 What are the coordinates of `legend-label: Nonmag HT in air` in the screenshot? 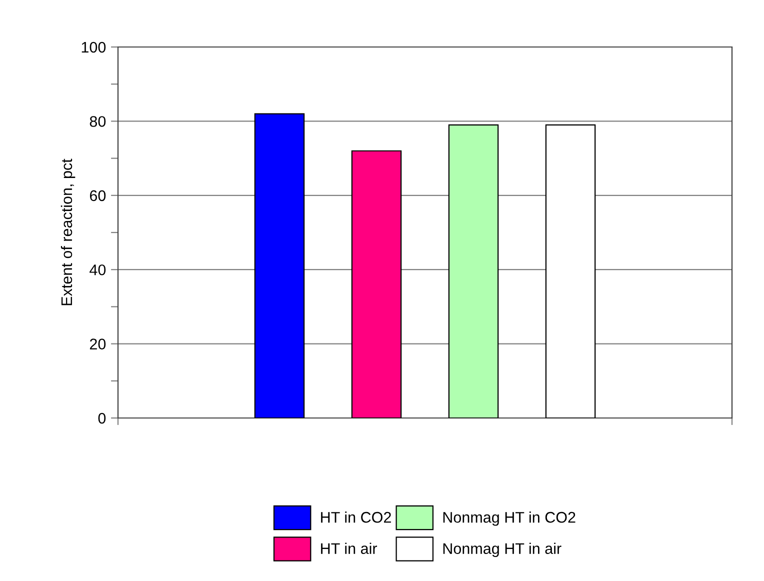 It's located at (502, 550).